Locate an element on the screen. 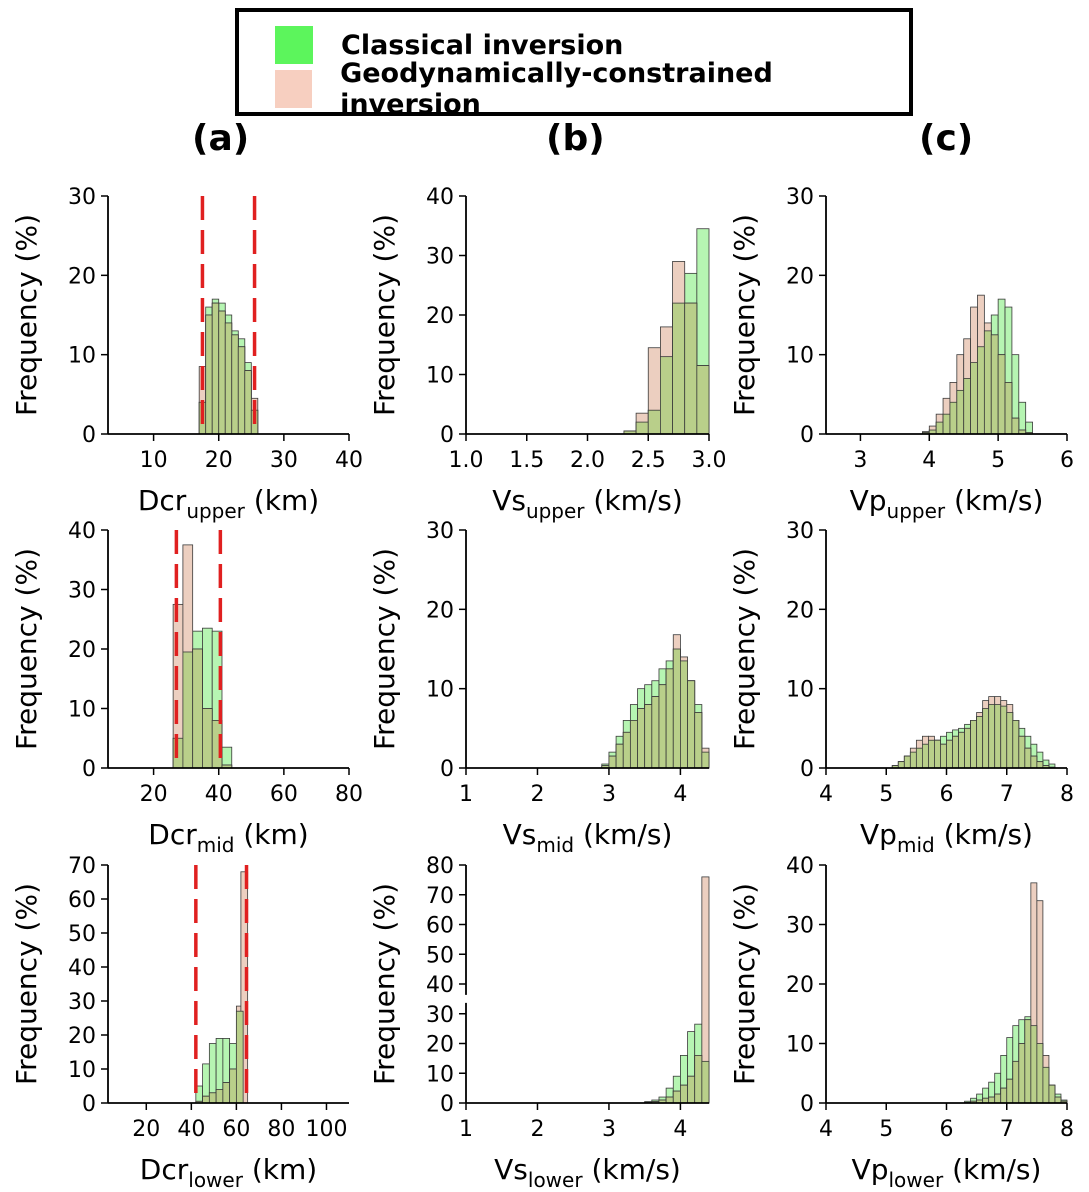  legend-swatch-geodynamic is located at coordinates (294, 89).